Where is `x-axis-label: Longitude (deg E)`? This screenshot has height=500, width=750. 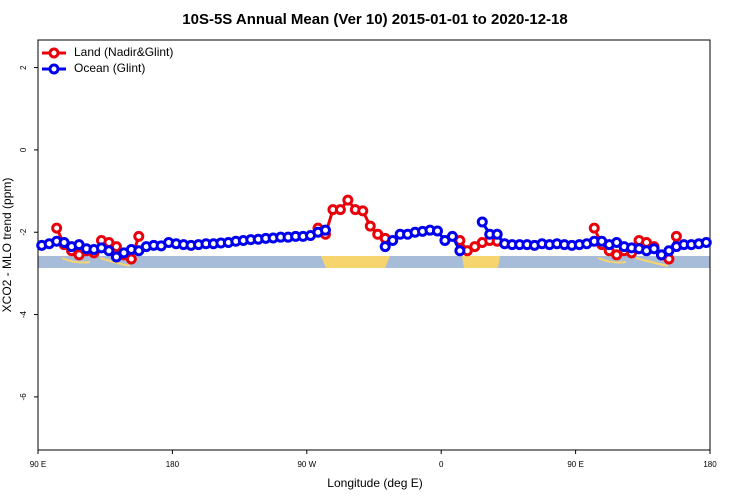
x-axis-label: Longitude (deg E) is located at coordinates (374, 483).